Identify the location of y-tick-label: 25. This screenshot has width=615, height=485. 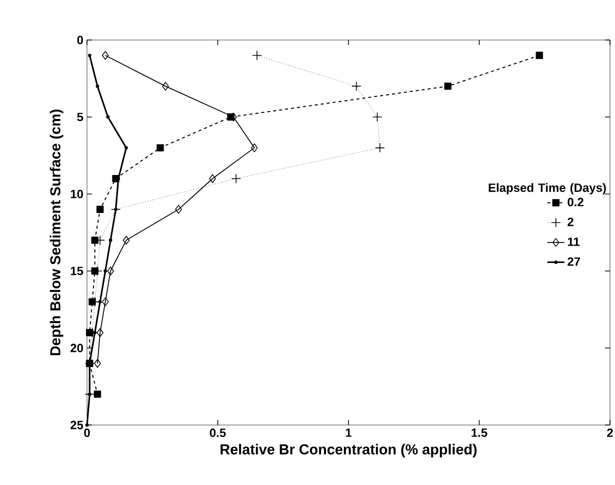
(77, 425).